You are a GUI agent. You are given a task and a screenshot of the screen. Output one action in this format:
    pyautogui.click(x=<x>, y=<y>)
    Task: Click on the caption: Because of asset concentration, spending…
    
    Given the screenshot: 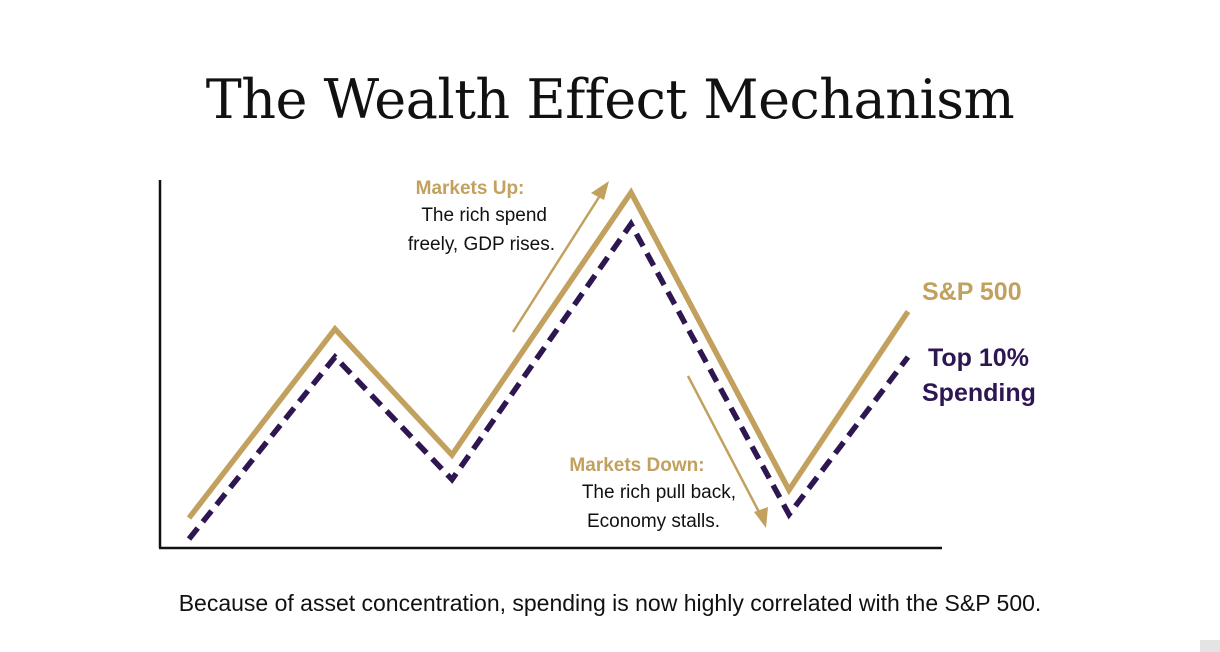 What is the action you would take?
    pyautogui.click(x=610, y=603)
    